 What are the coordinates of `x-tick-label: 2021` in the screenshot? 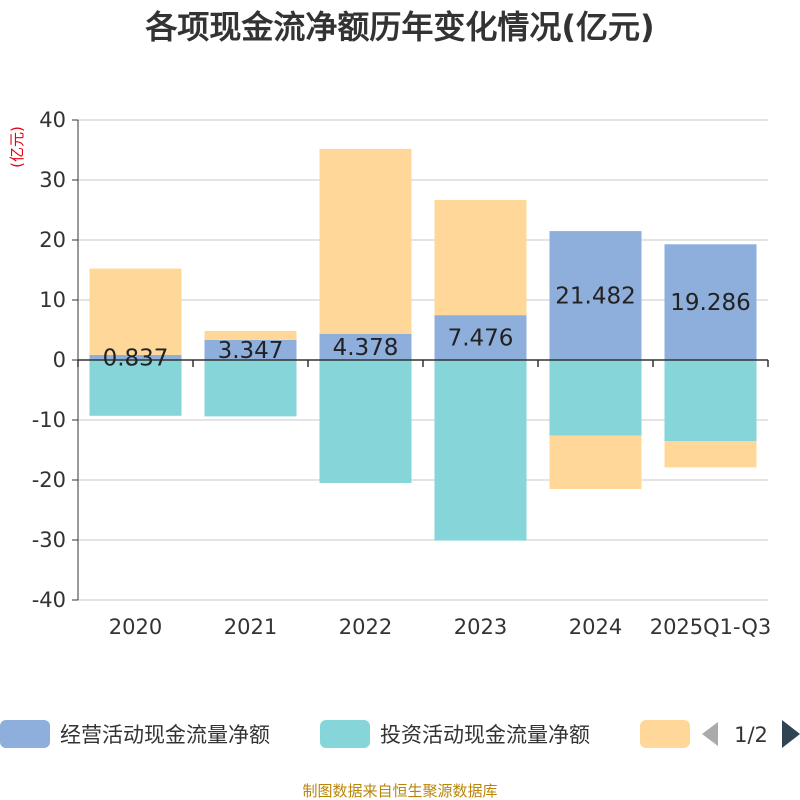 It's located at (250, 627).